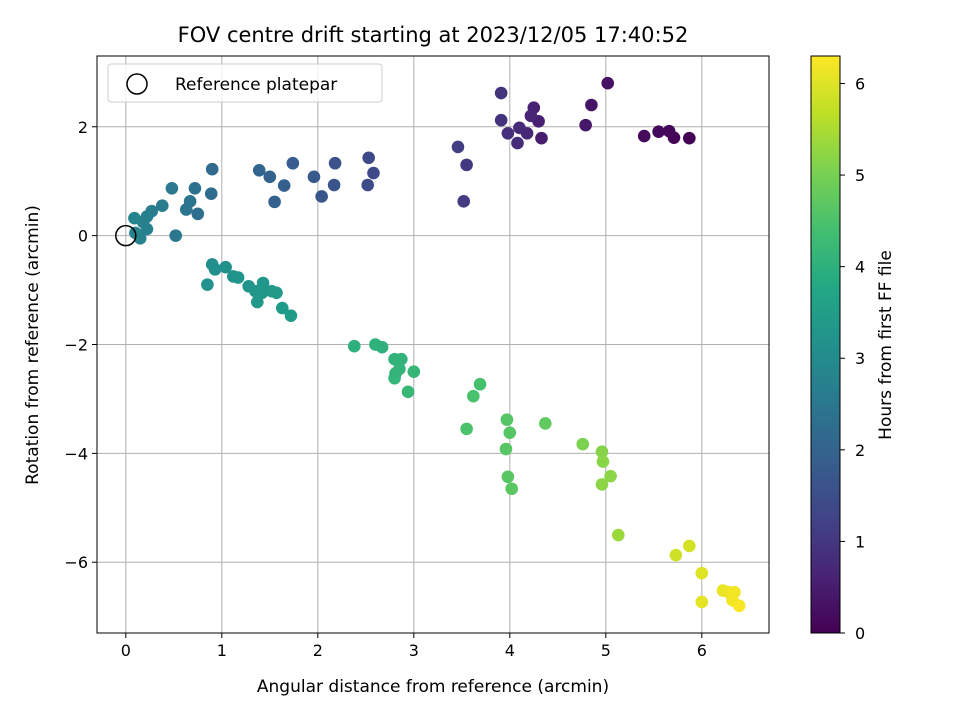  What do you see at coordinates (860, 541) in the screenshot?
I see `colorbar-tick-label-1: 1` at bounding box center [860, 541].